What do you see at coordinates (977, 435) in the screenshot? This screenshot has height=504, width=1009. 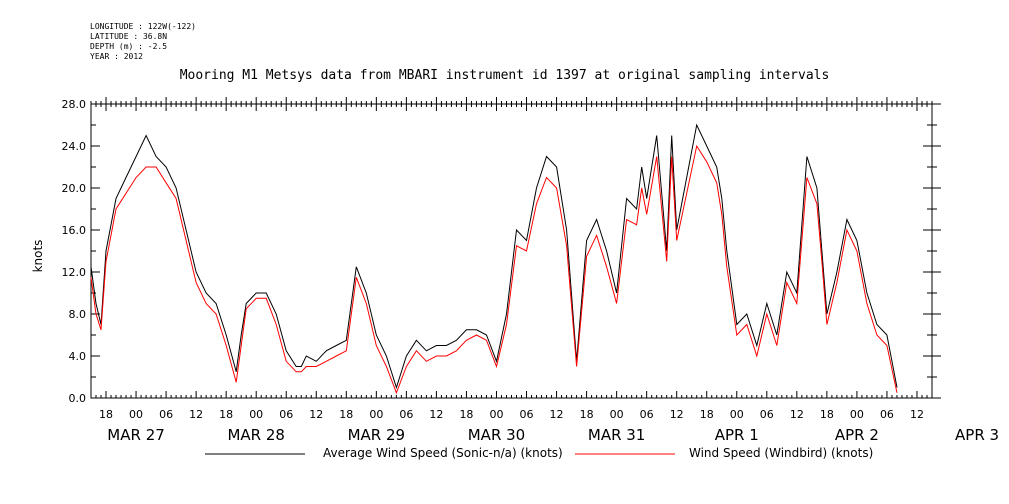 I see `x-day-label: APR 3` at bounding box center [977, 435].